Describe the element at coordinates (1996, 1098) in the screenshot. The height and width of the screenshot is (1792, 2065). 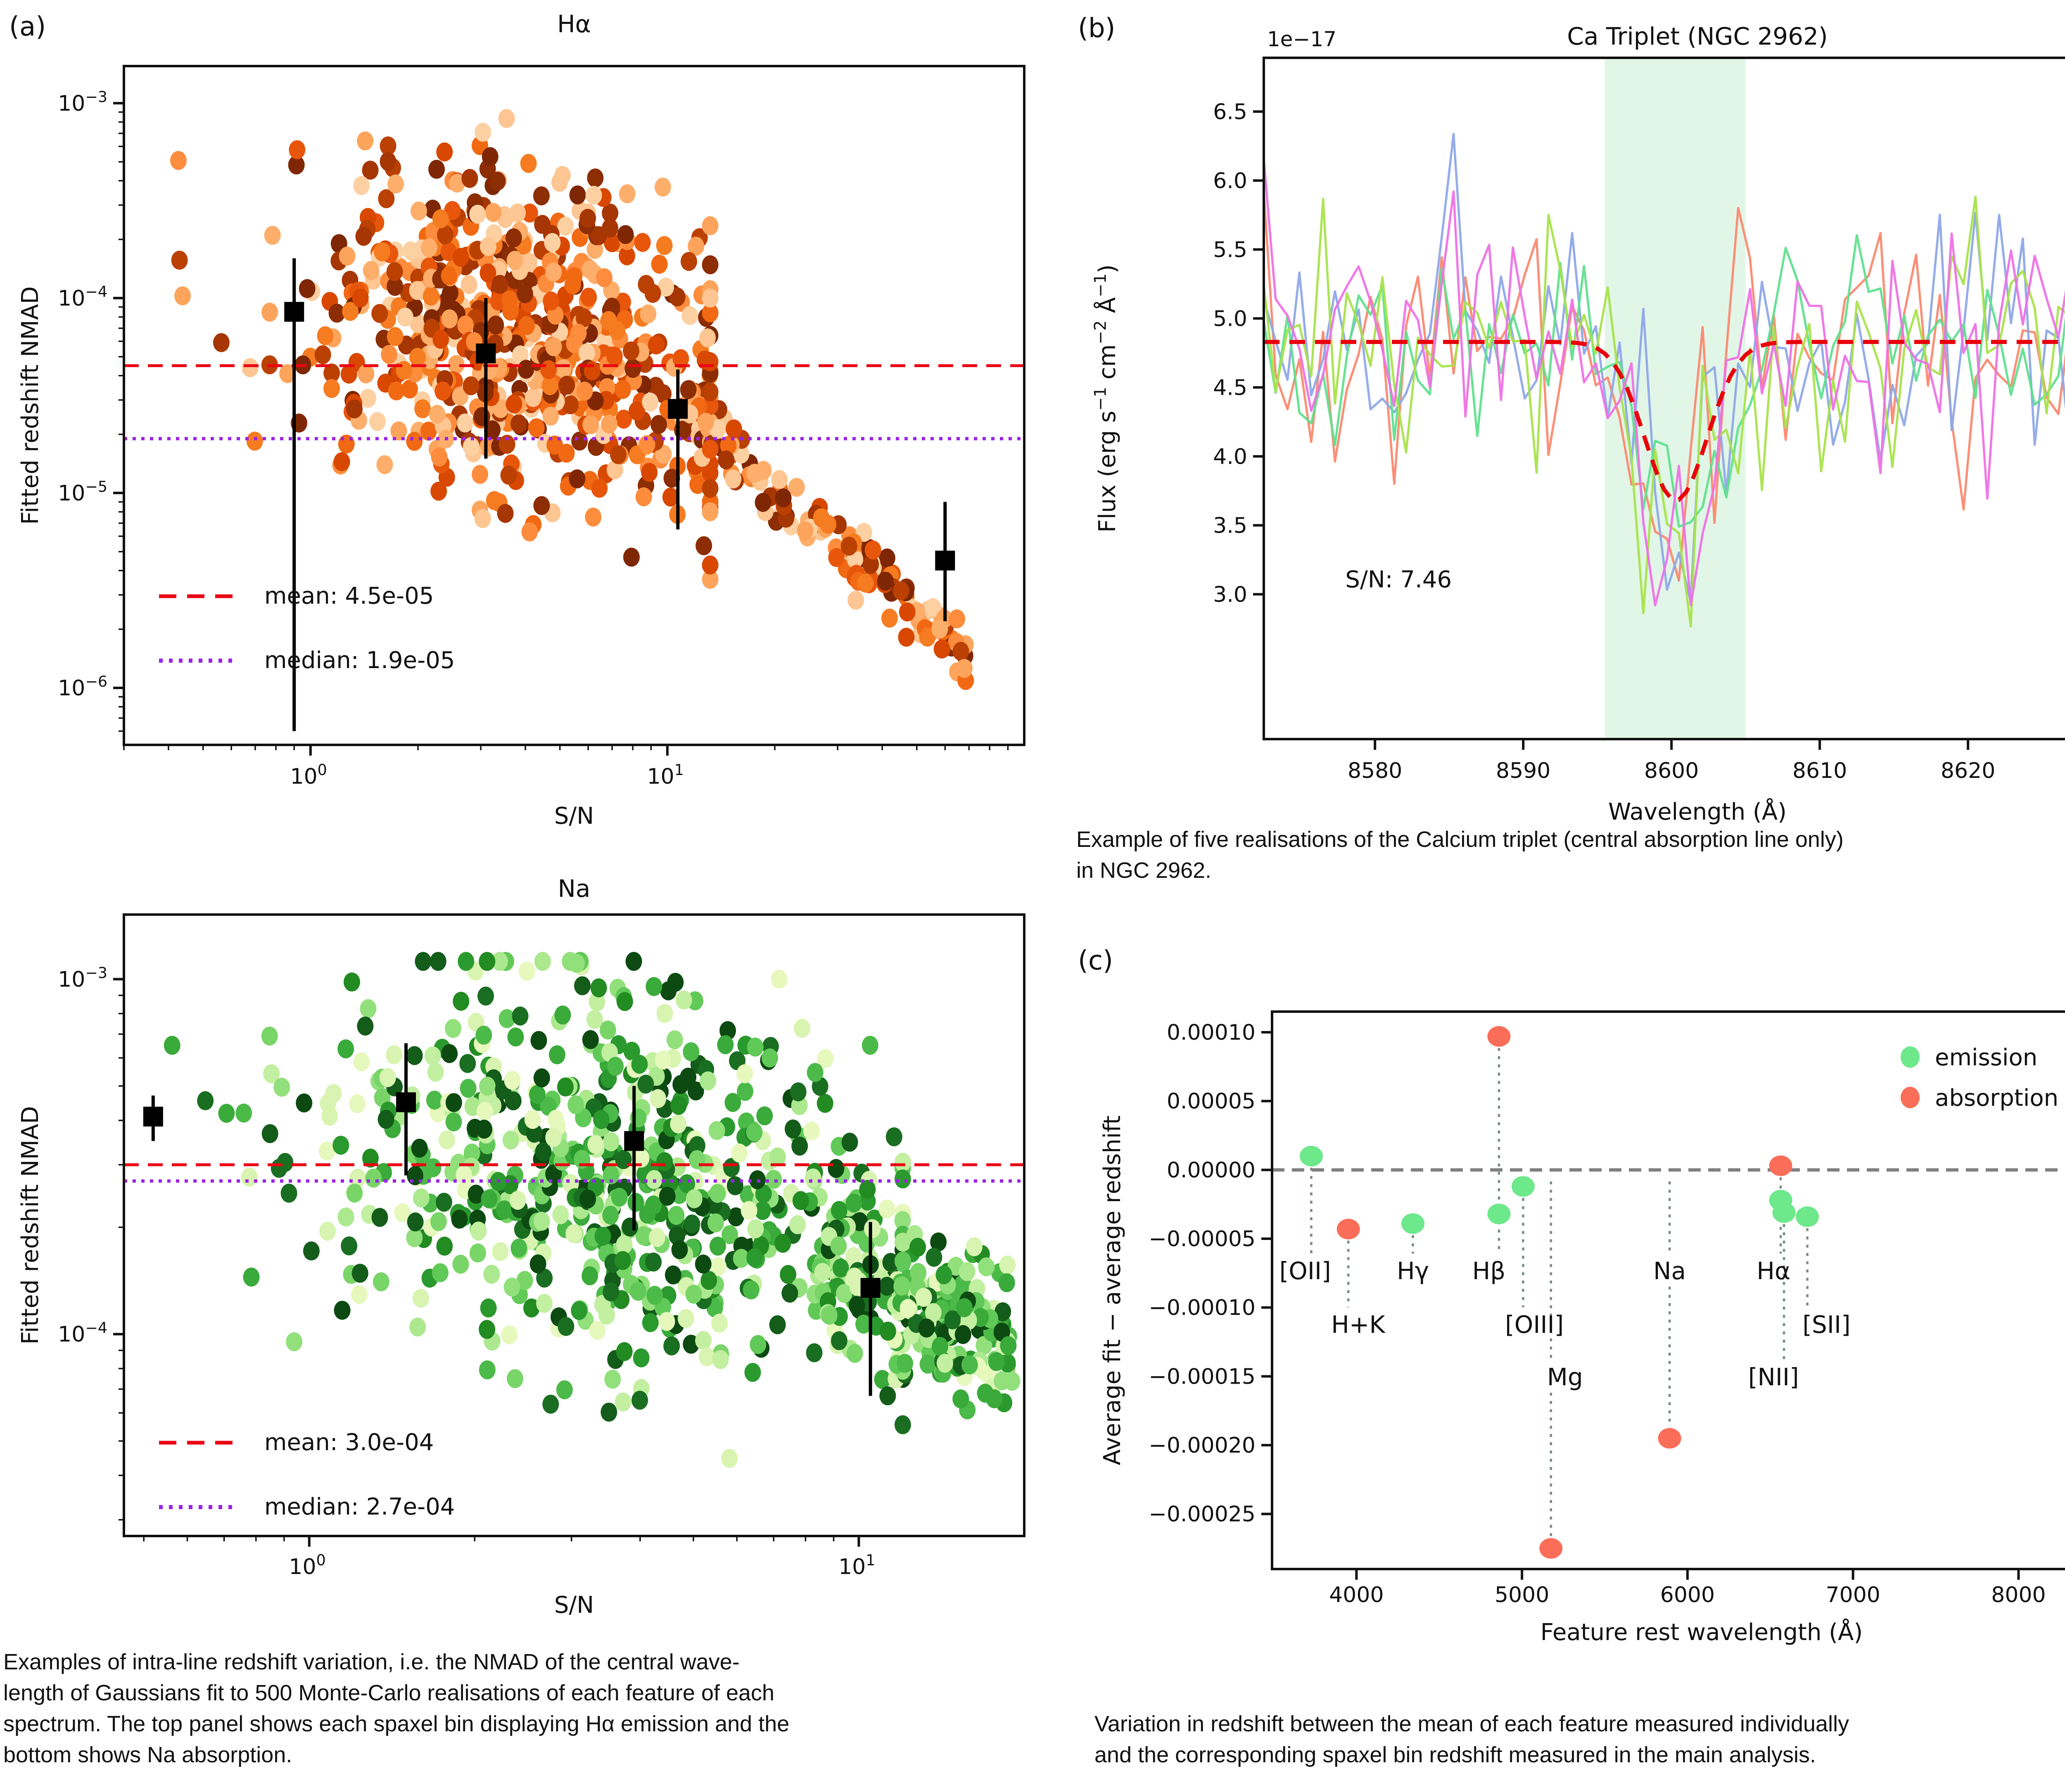
I see `svg-text: absorption` at that location.